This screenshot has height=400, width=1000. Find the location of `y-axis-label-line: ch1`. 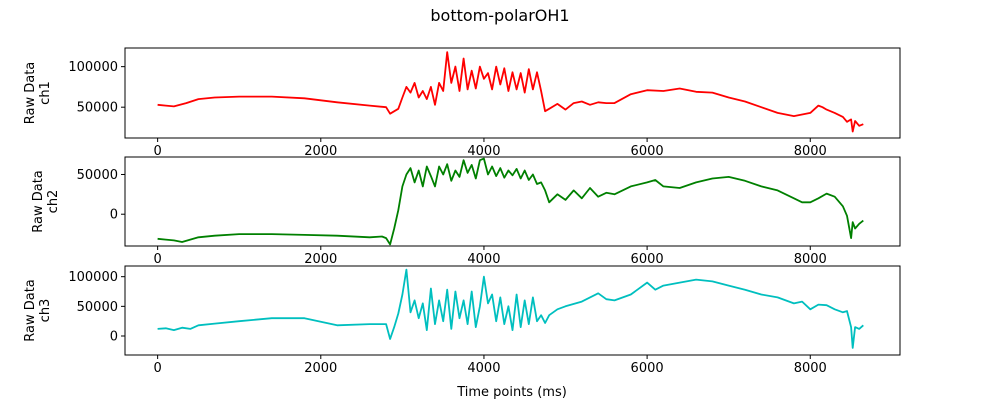

y-axis-label-line: ch1 is located at coordinates (45, 93).